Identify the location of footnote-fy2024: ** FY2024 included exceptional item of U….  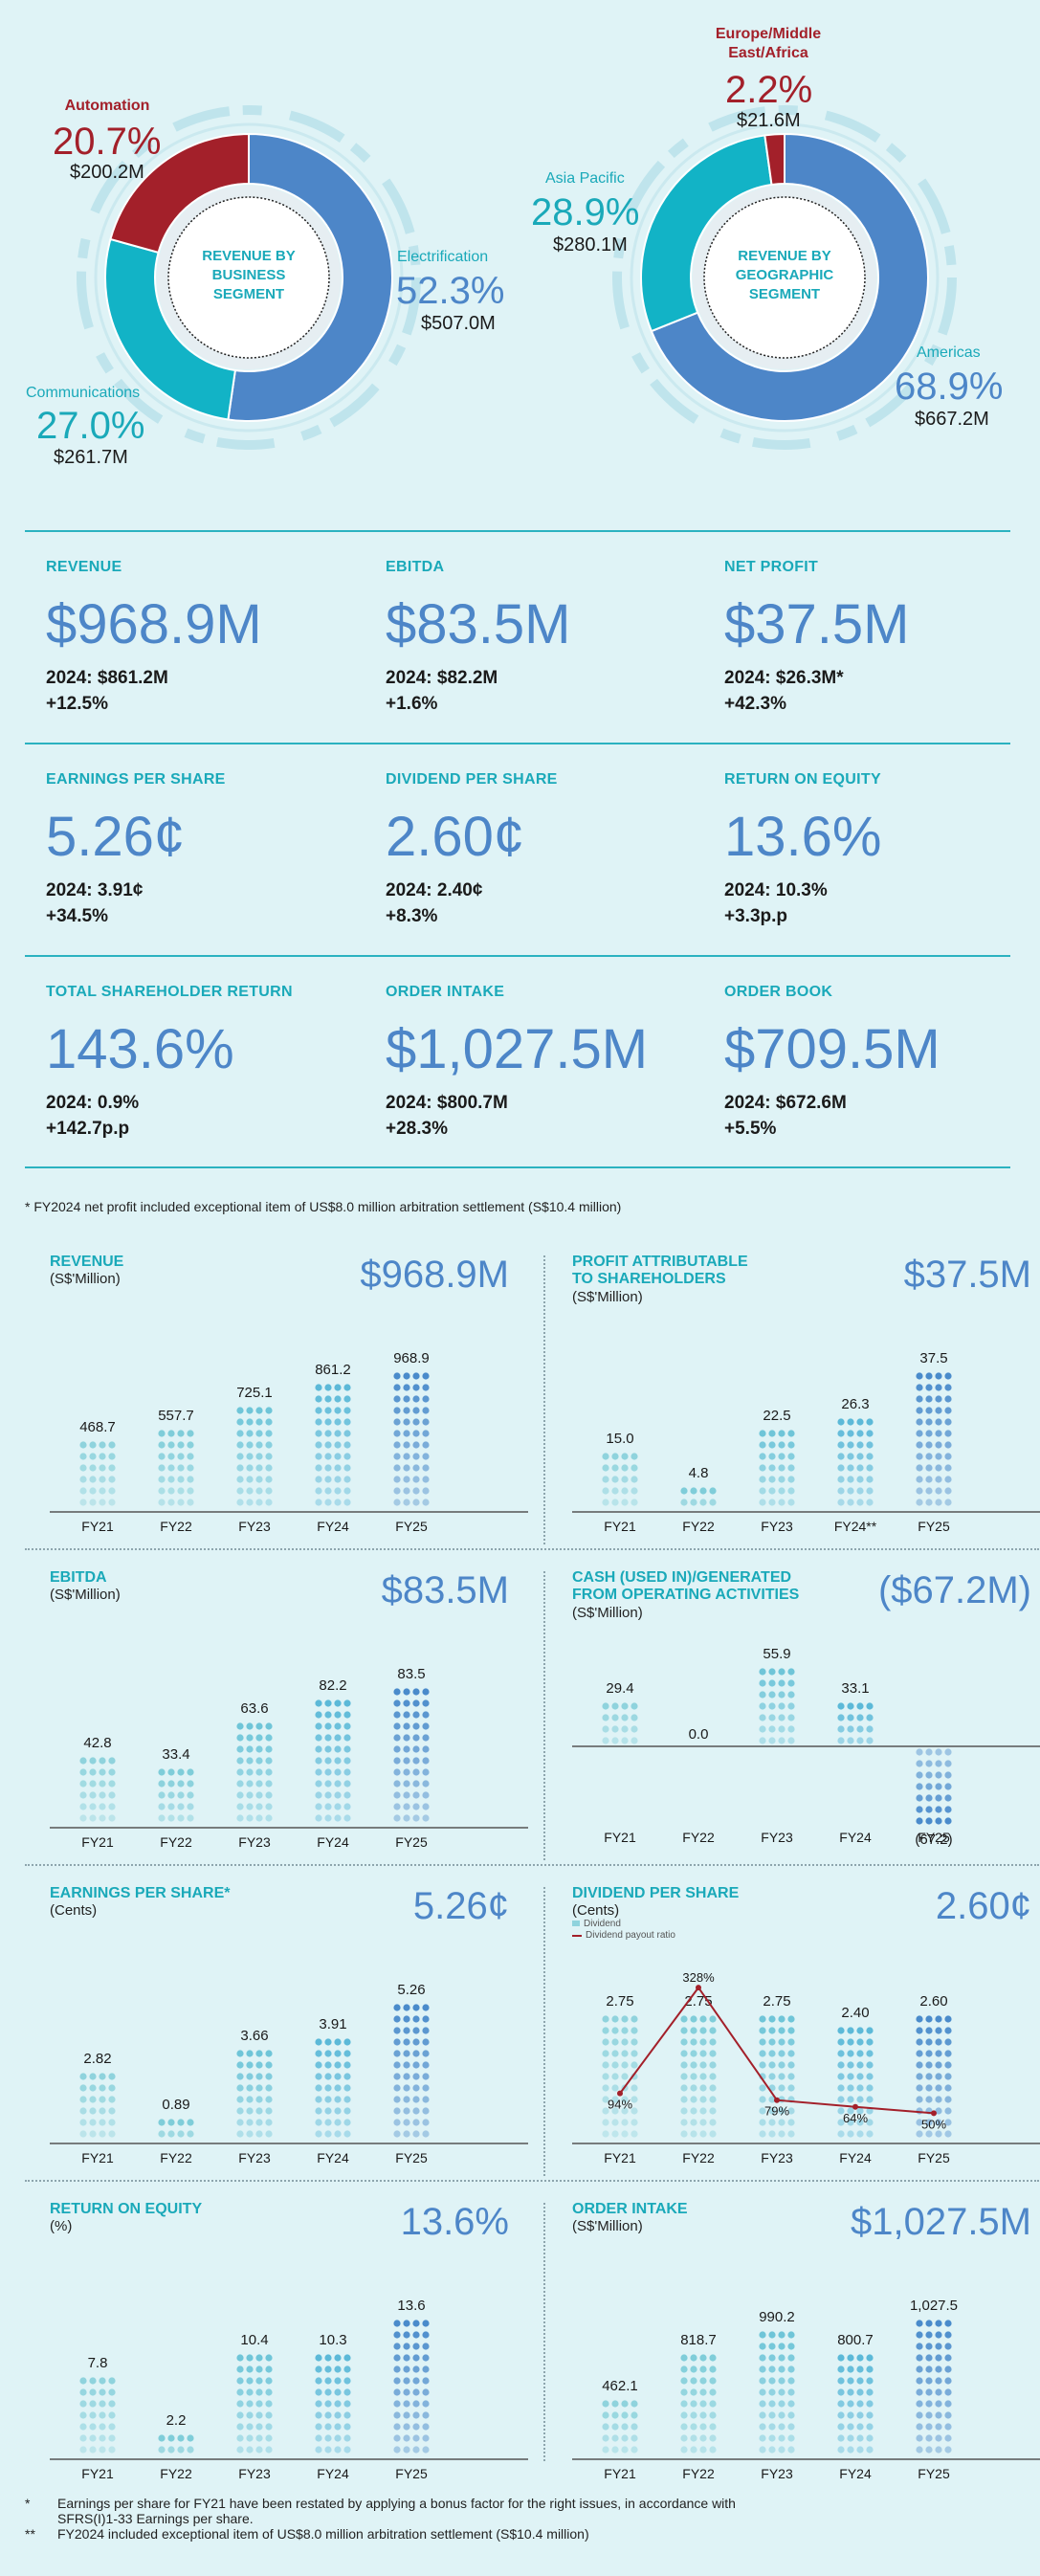
(307, 2534).